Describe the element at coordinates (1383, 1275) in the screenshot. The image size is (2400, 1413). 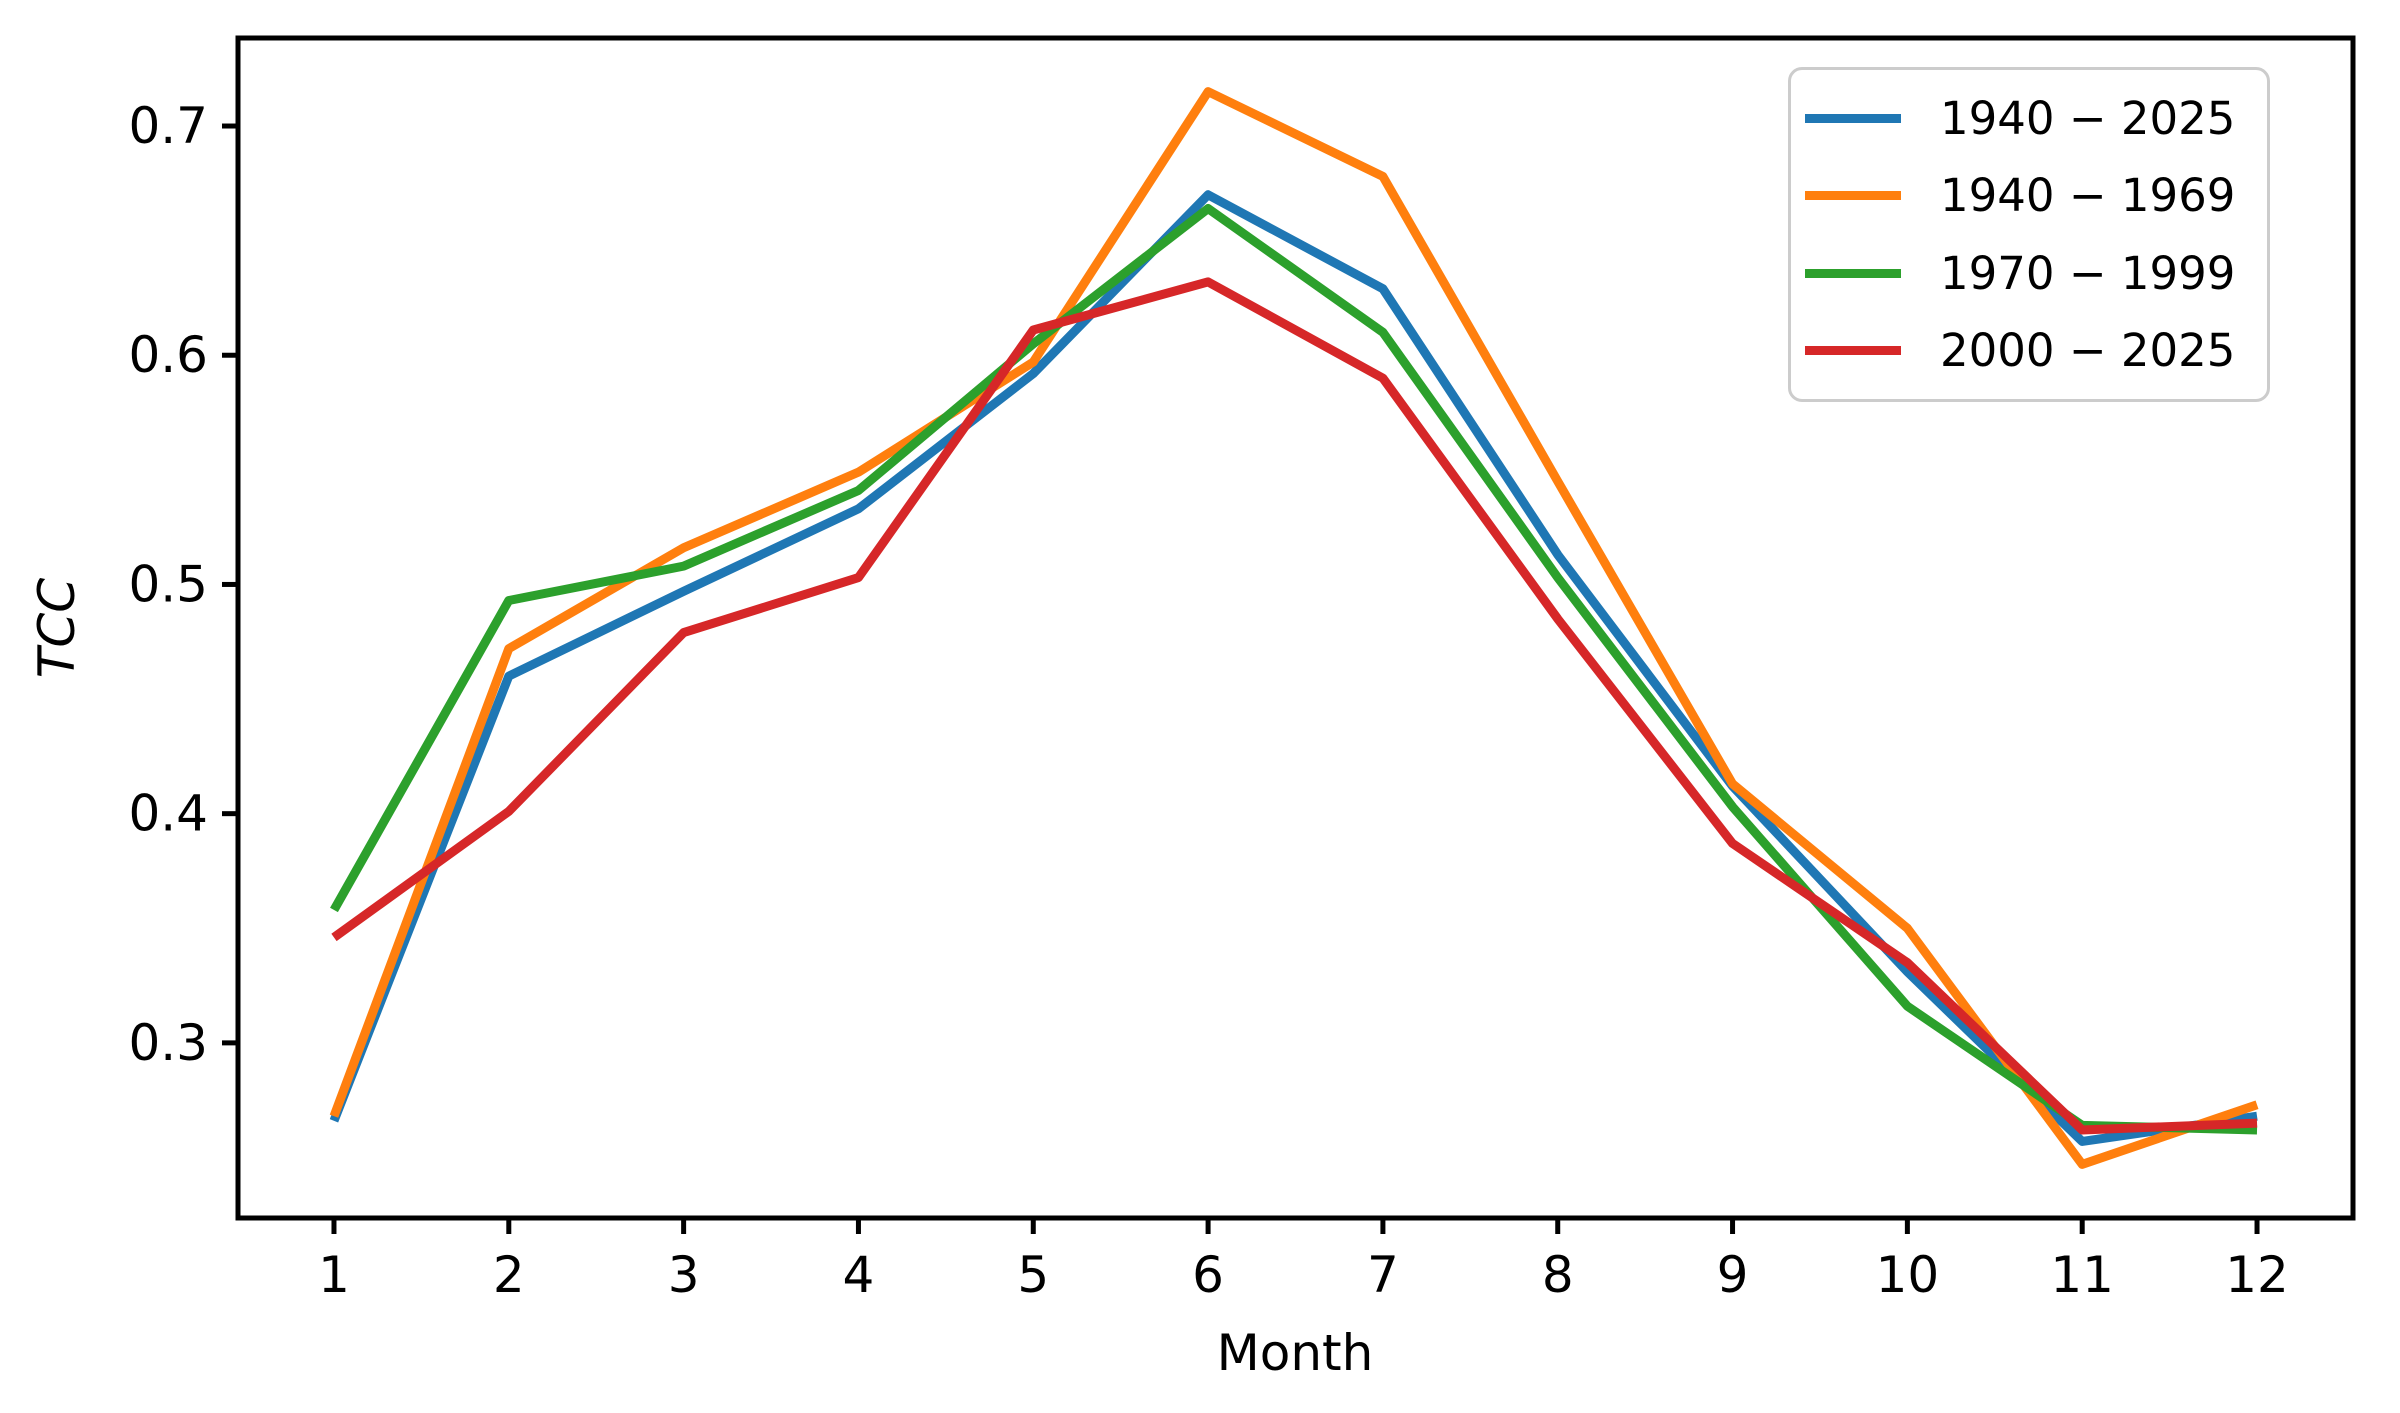
I see `x-tick-label: 7` at that location.